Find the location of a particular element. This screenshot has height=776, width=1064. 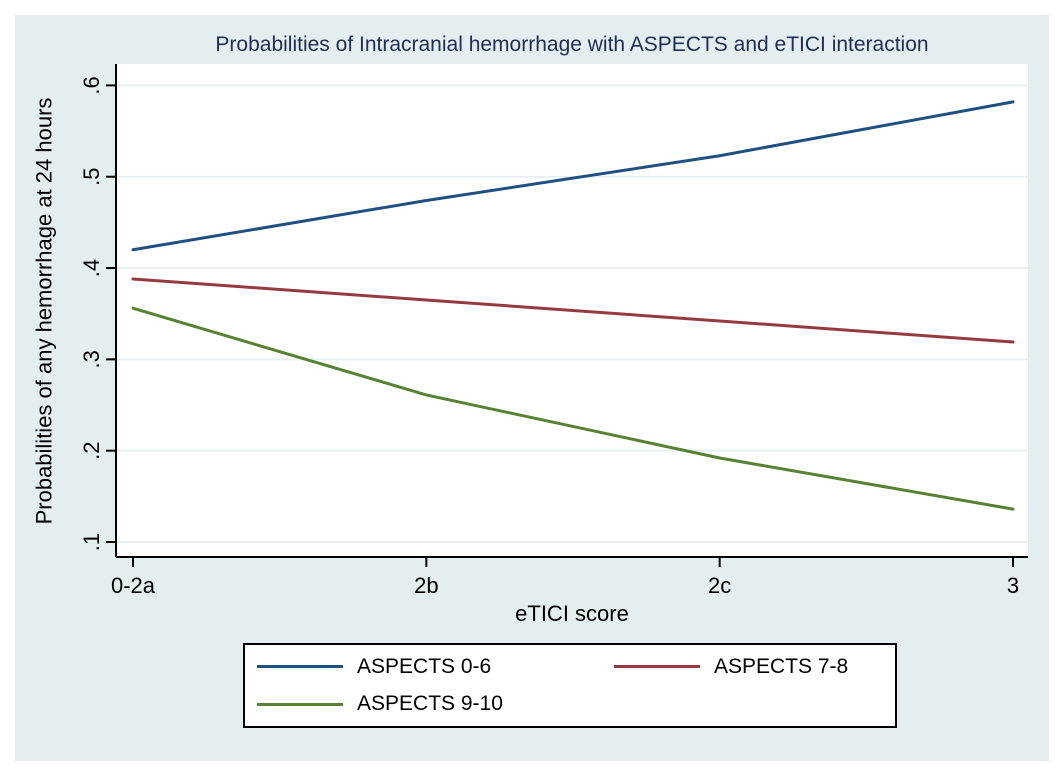

y-tick-label: .1 is located at coordinates (91, 542).